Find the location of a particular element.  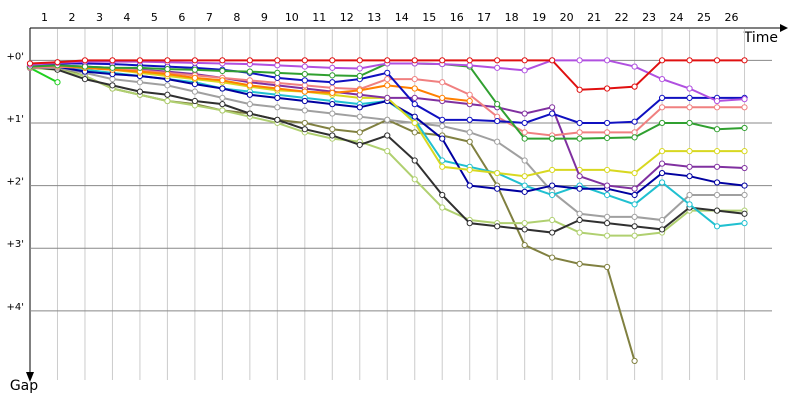

x-tick-label: 26 is located at coordinates (732, 17).